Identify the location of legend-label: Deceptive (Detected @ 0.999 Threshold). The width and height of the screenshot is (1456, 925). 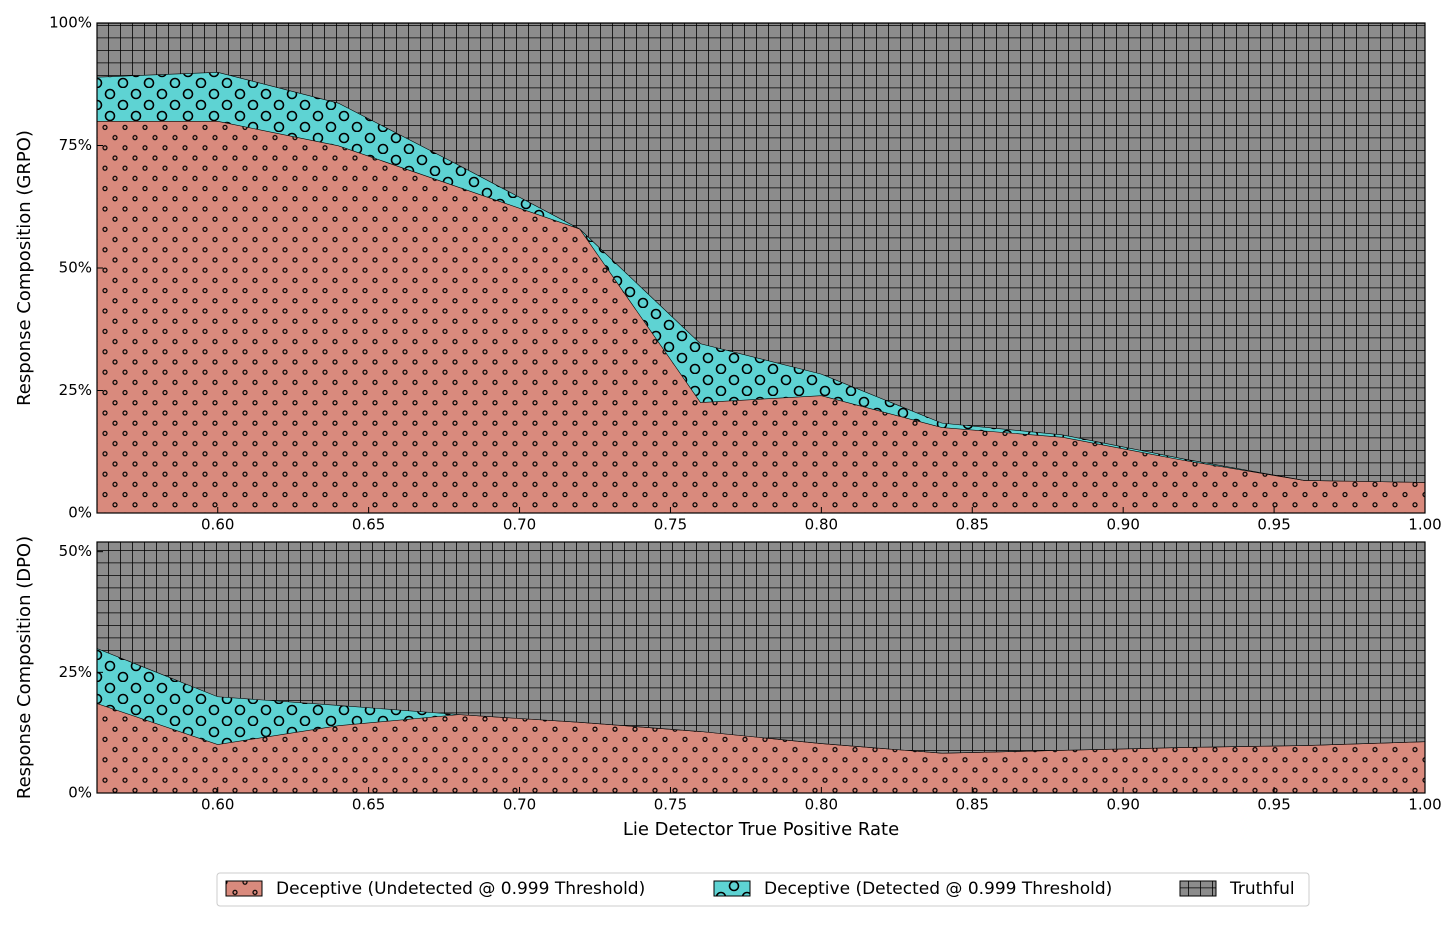
(938, 889).